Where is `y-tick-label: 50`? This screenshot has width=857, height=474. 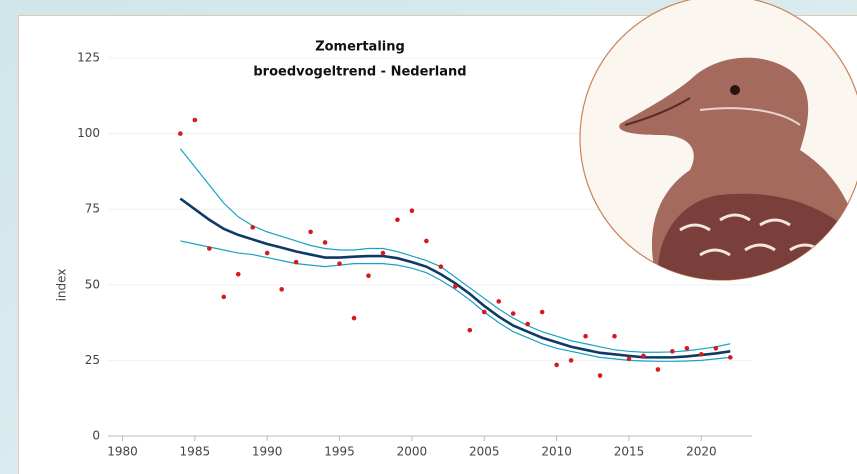 y-tick-label: 50 is located at coordinates (92, 284).